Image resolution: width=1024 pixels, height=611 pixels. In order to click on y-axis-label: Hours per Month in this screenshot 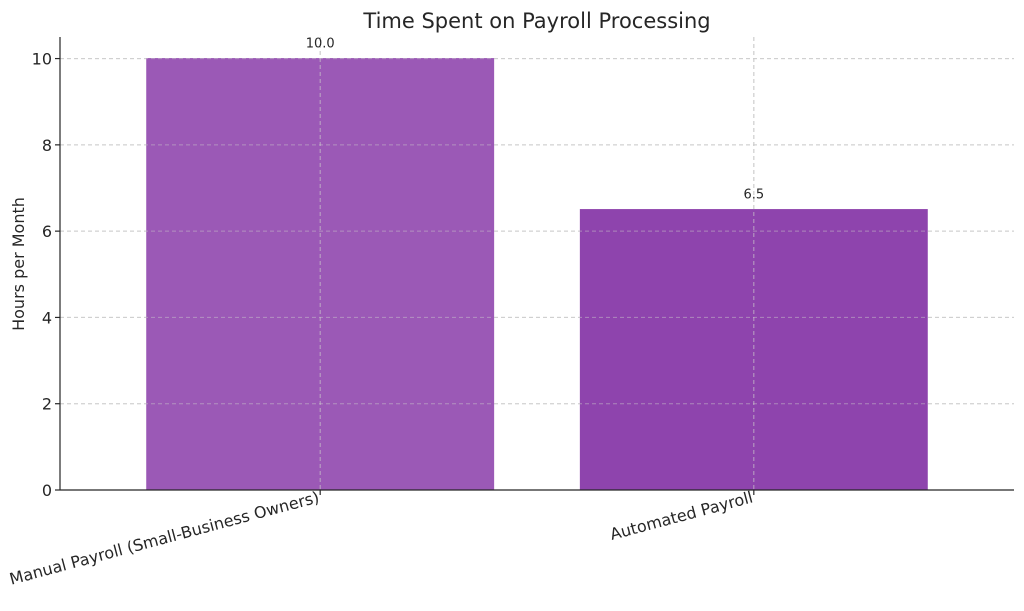, I will do `click(18, 264)`.